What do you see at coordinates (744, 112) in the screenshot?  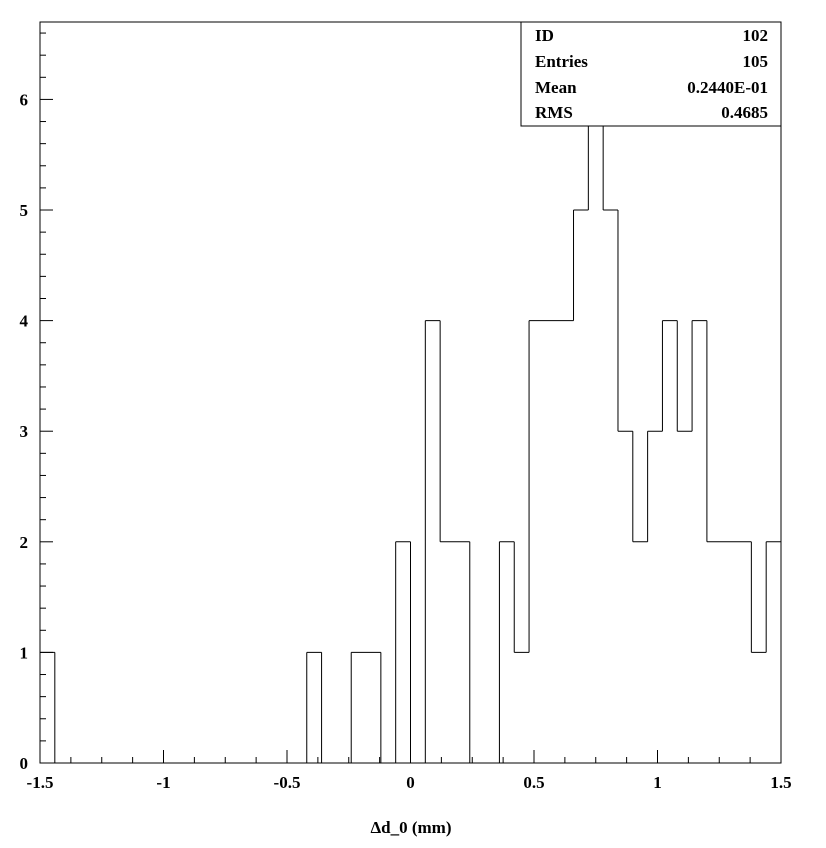 I see `stats-rms-value: 0.4685` at bounding box center [744, 112].